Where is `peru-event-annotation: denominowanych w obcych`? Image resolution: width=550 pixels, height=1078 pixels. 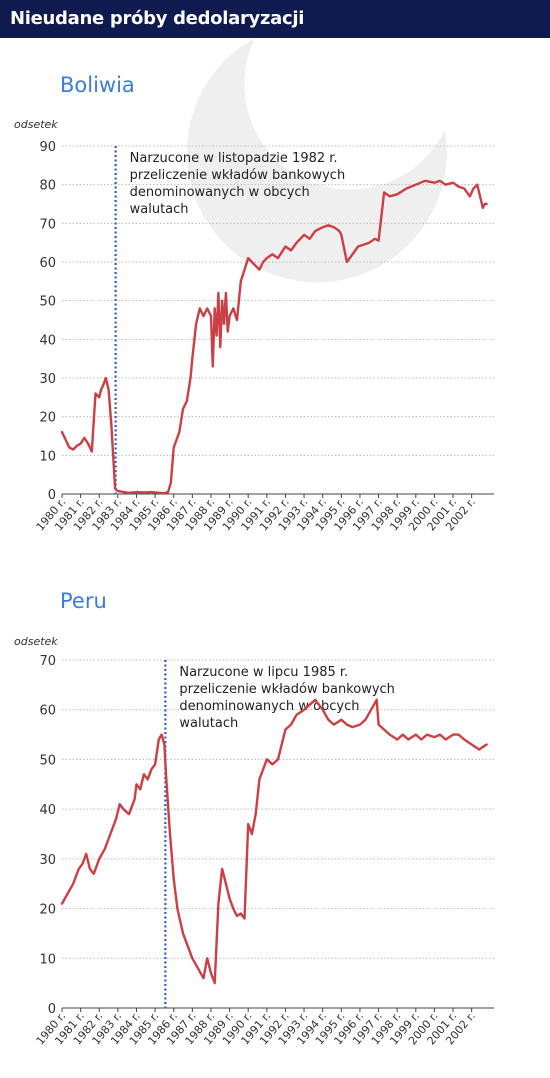 peru-event-annotation: denominowanych w obcych is located at coordinates (269, 706).